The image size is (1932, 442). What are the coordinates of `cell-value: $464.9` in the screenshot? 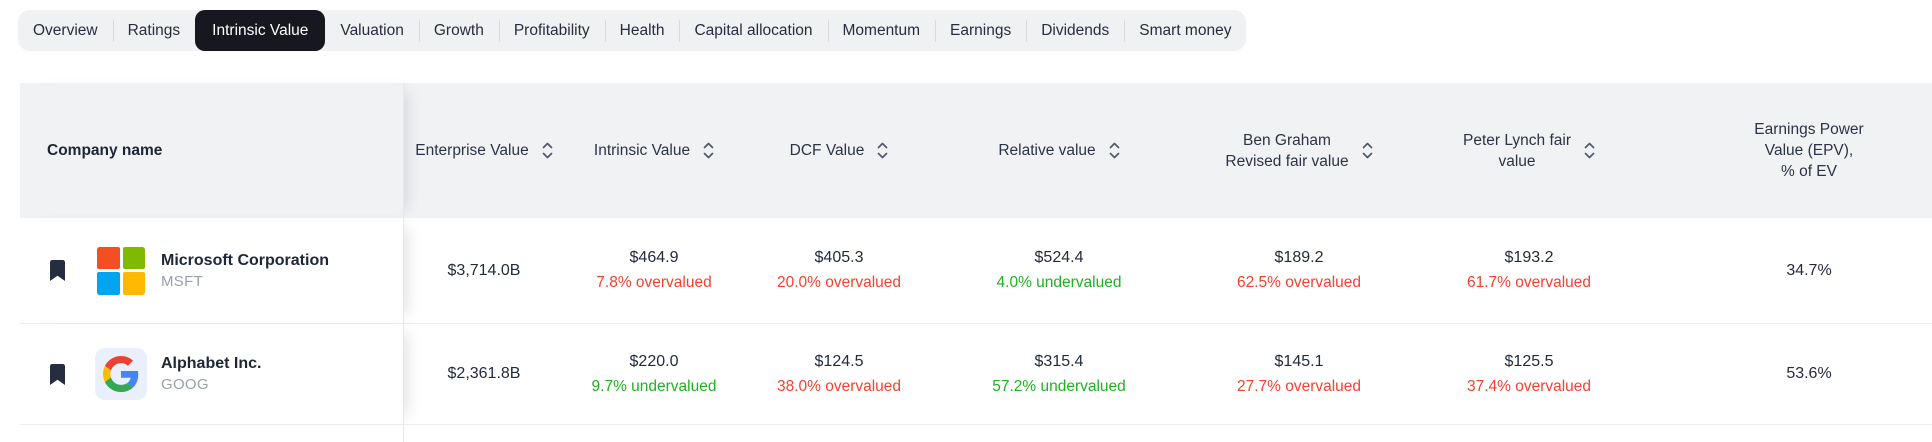 It's located at (654, 257).